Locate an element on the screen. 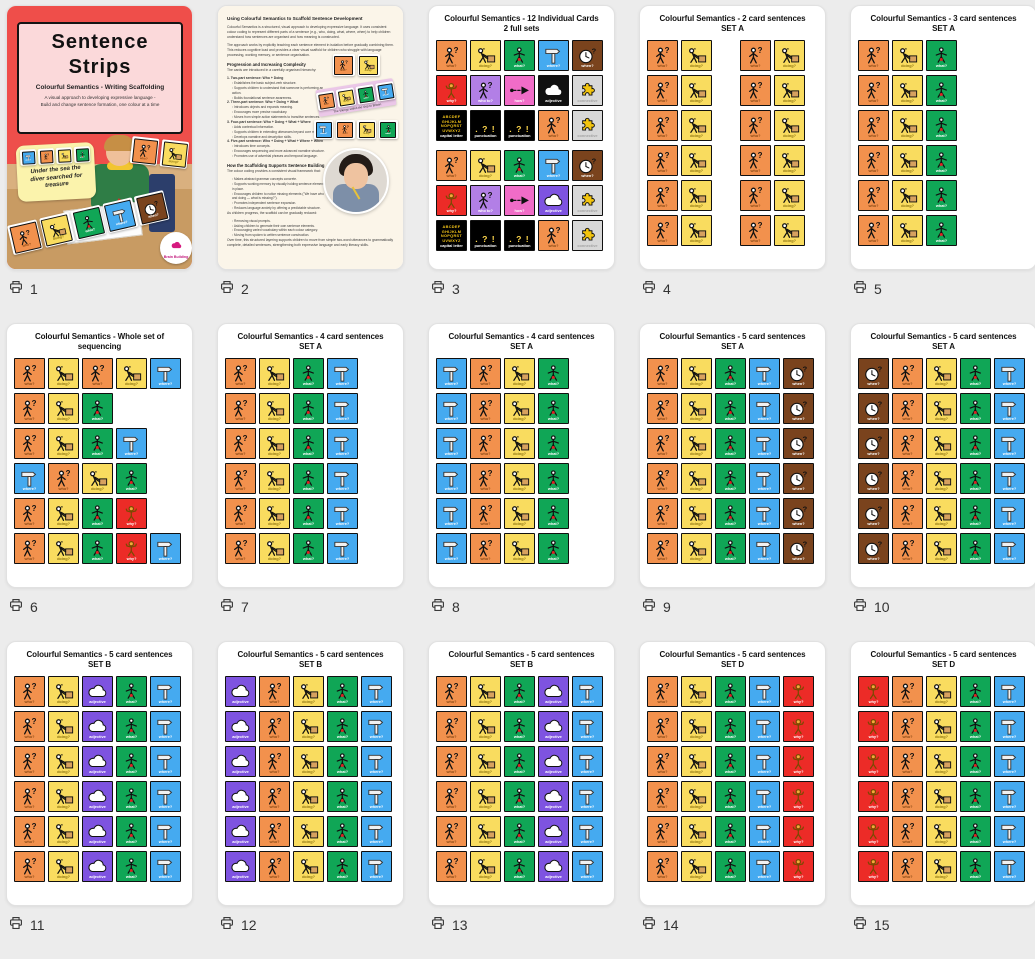 The height and width of the screenshot is (959, 1035). card-when: ?when? is located at coordinates (873, 443).